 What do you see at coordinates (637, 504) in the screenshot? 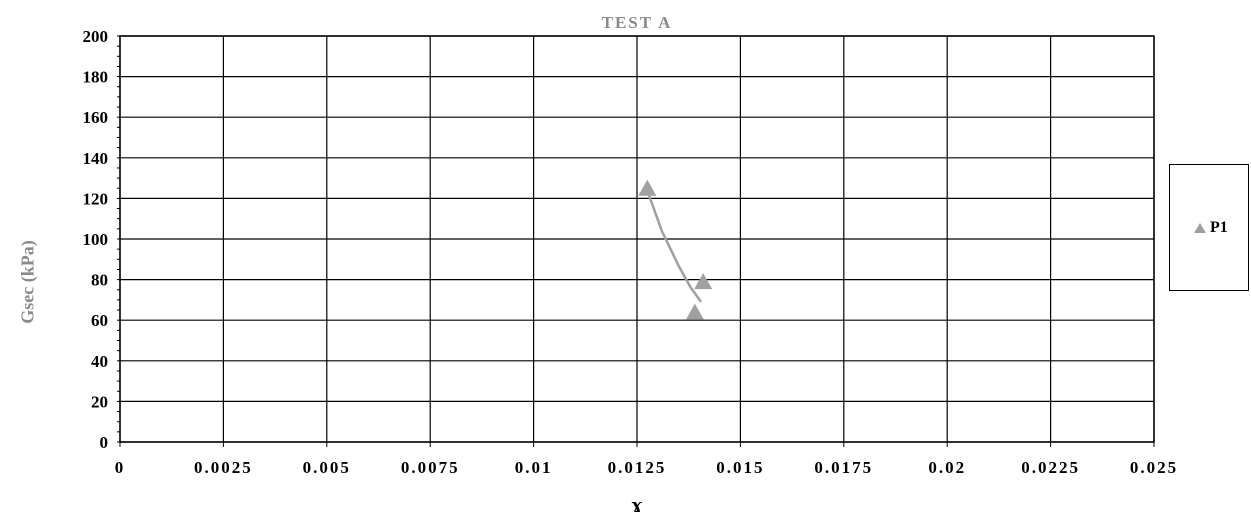
I see `x-axis-label: ɤ` at bounding box center [637, 504].